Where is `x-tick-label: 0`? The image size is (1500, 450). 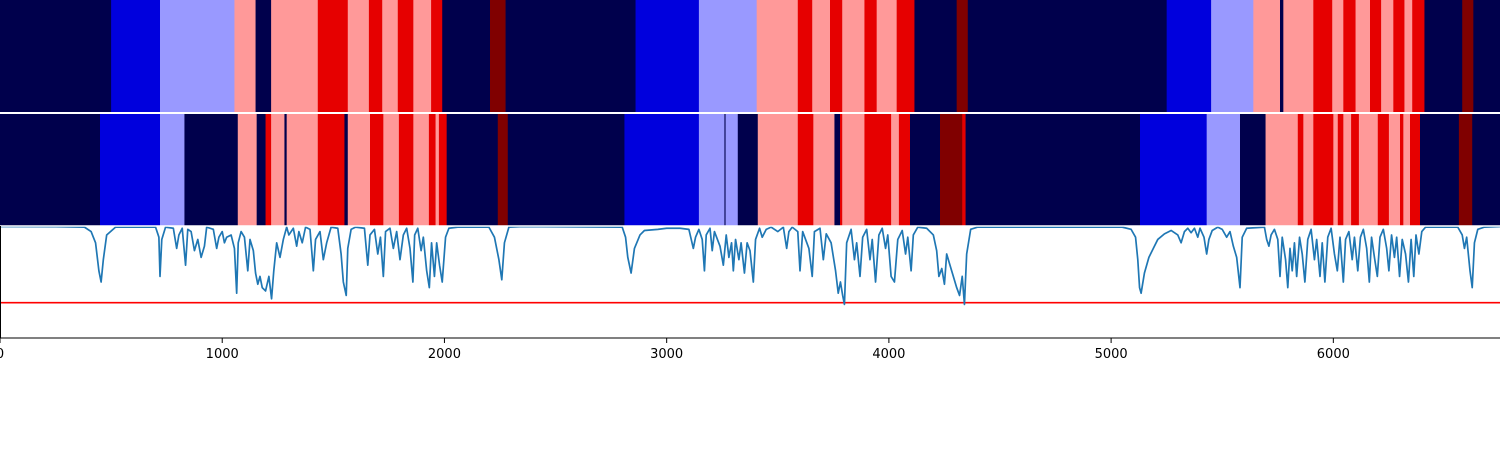 x-tick-label: 0 is located at coordinates (2, 354).